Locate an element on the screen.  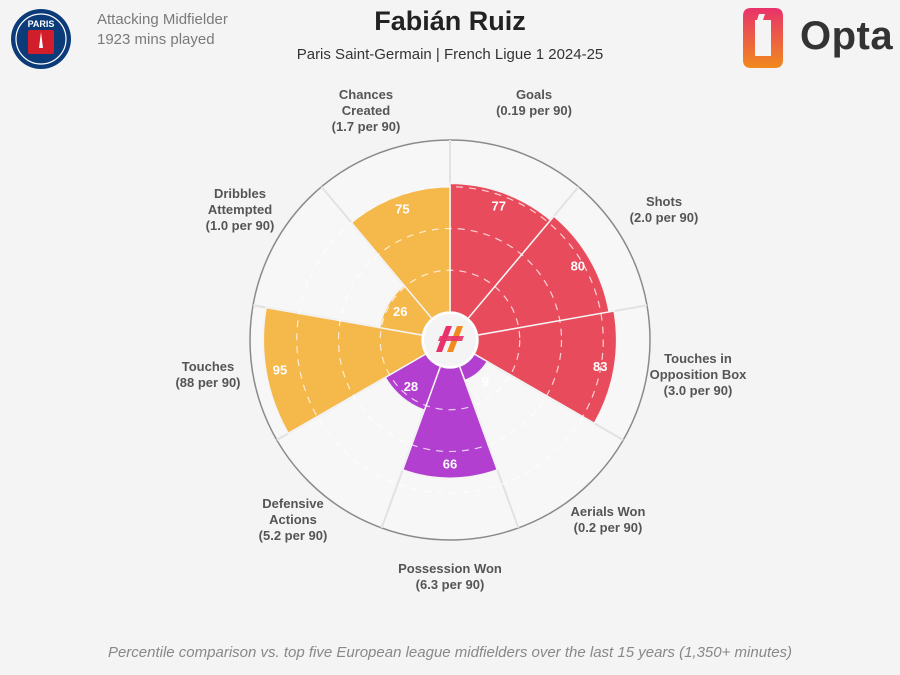
category-label: Shots (2.0 per 90) is located at coordinates (664, 209).